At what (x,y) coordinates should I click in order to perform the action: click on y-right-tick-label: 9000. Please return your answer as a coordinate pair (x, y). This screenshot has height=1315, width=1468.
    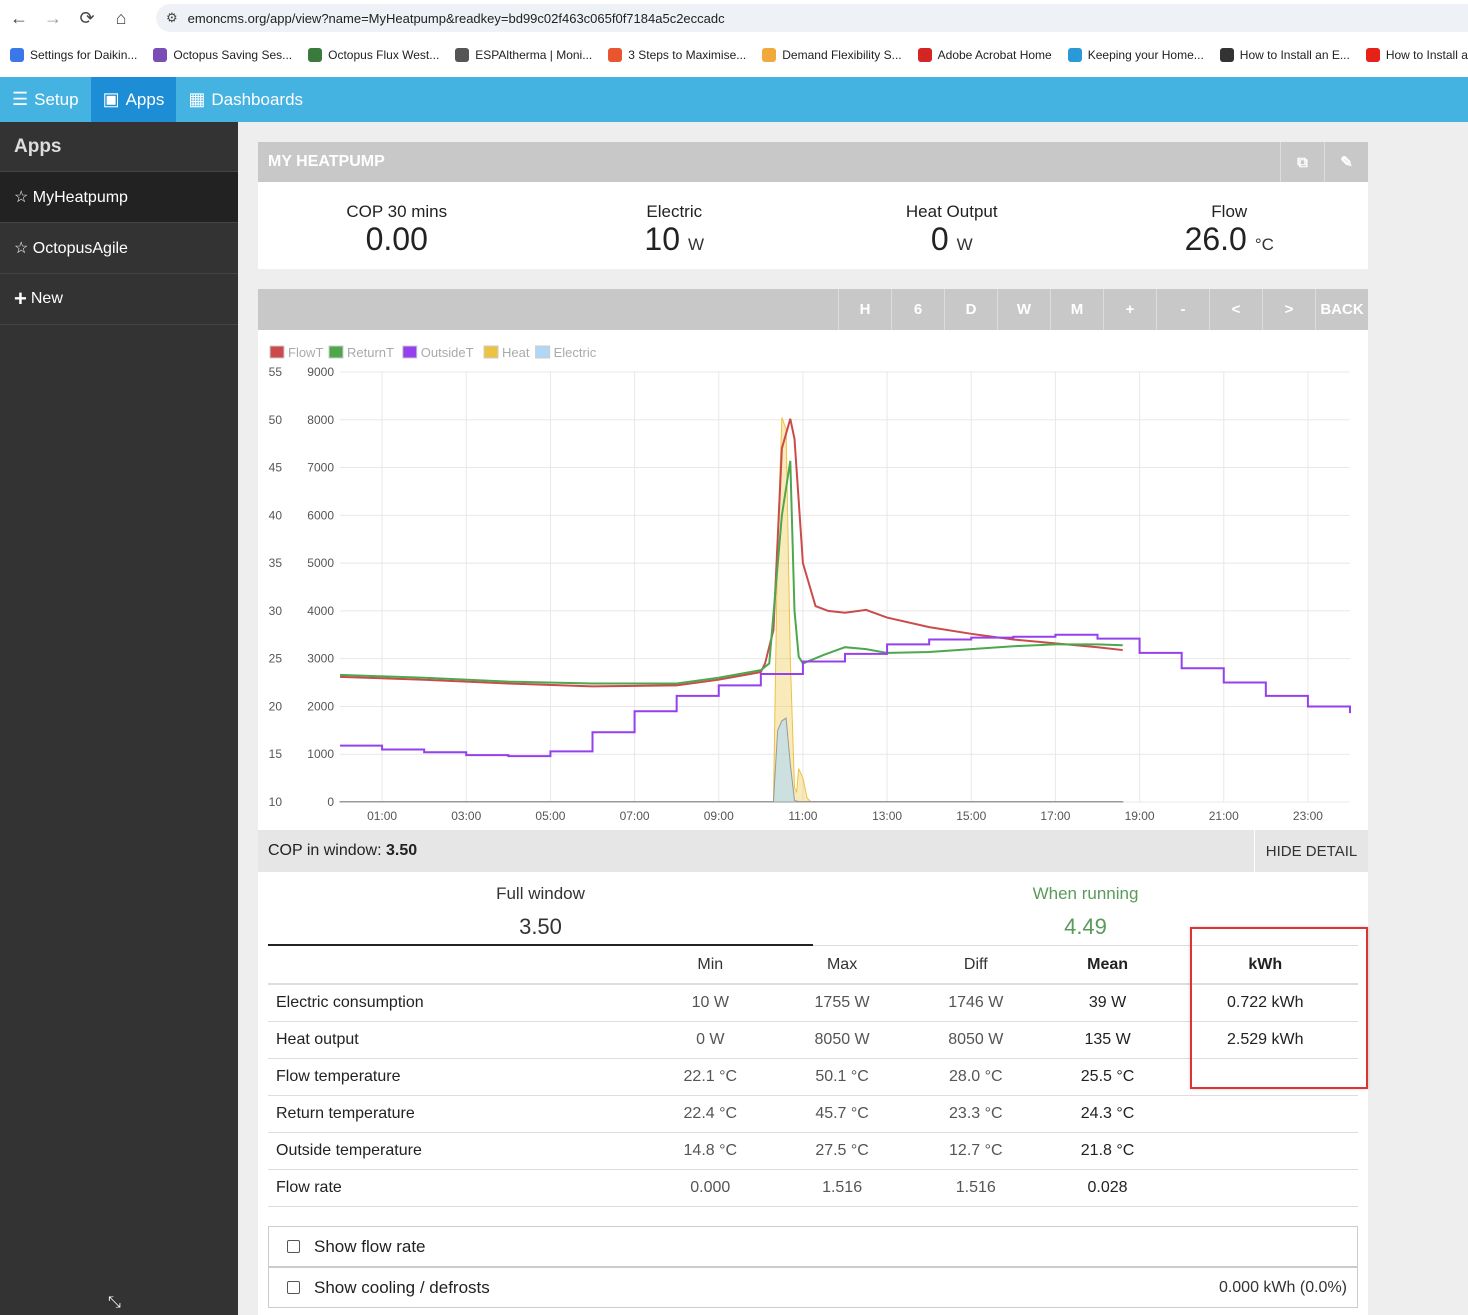
    Looking at the image, I should click on (320, 372).